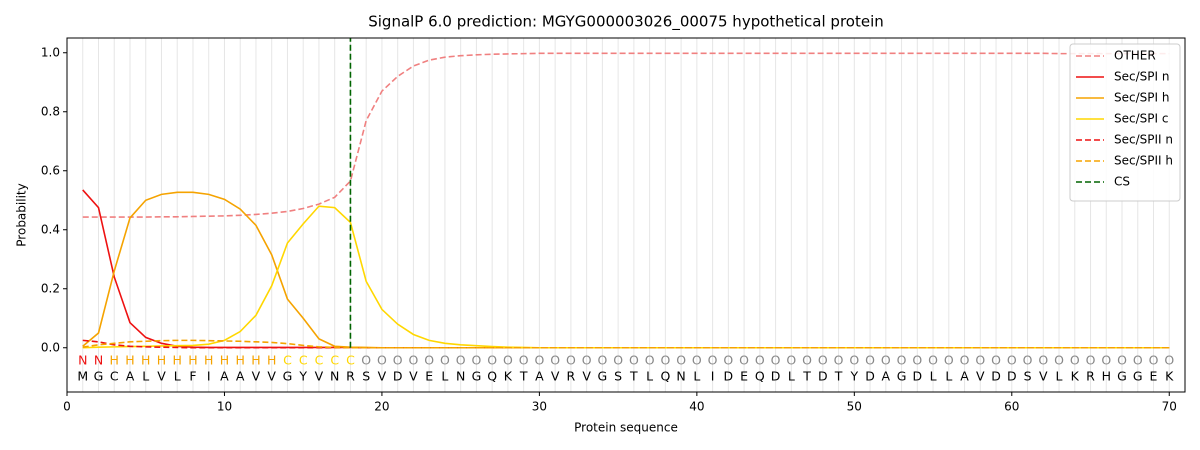  Describe the element at coordinates (50, 170) in the screenshot. I see `y-tick-label: 0.6` at that location.